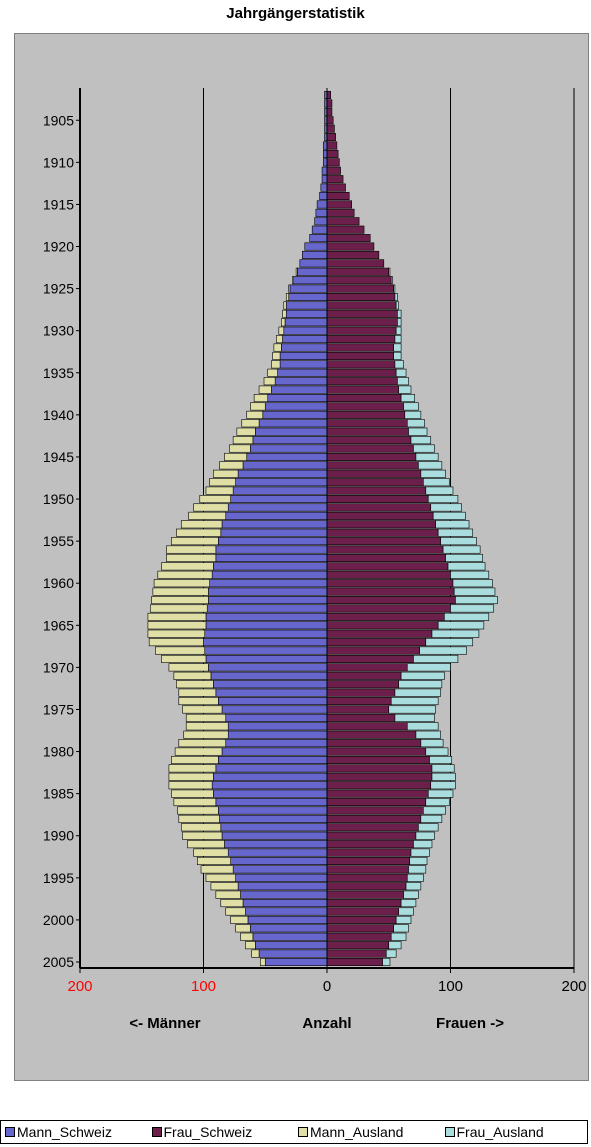 The image size is (591, 1147). I want to click on bar-Frau_Schweiz-1994, so click(367, 869).